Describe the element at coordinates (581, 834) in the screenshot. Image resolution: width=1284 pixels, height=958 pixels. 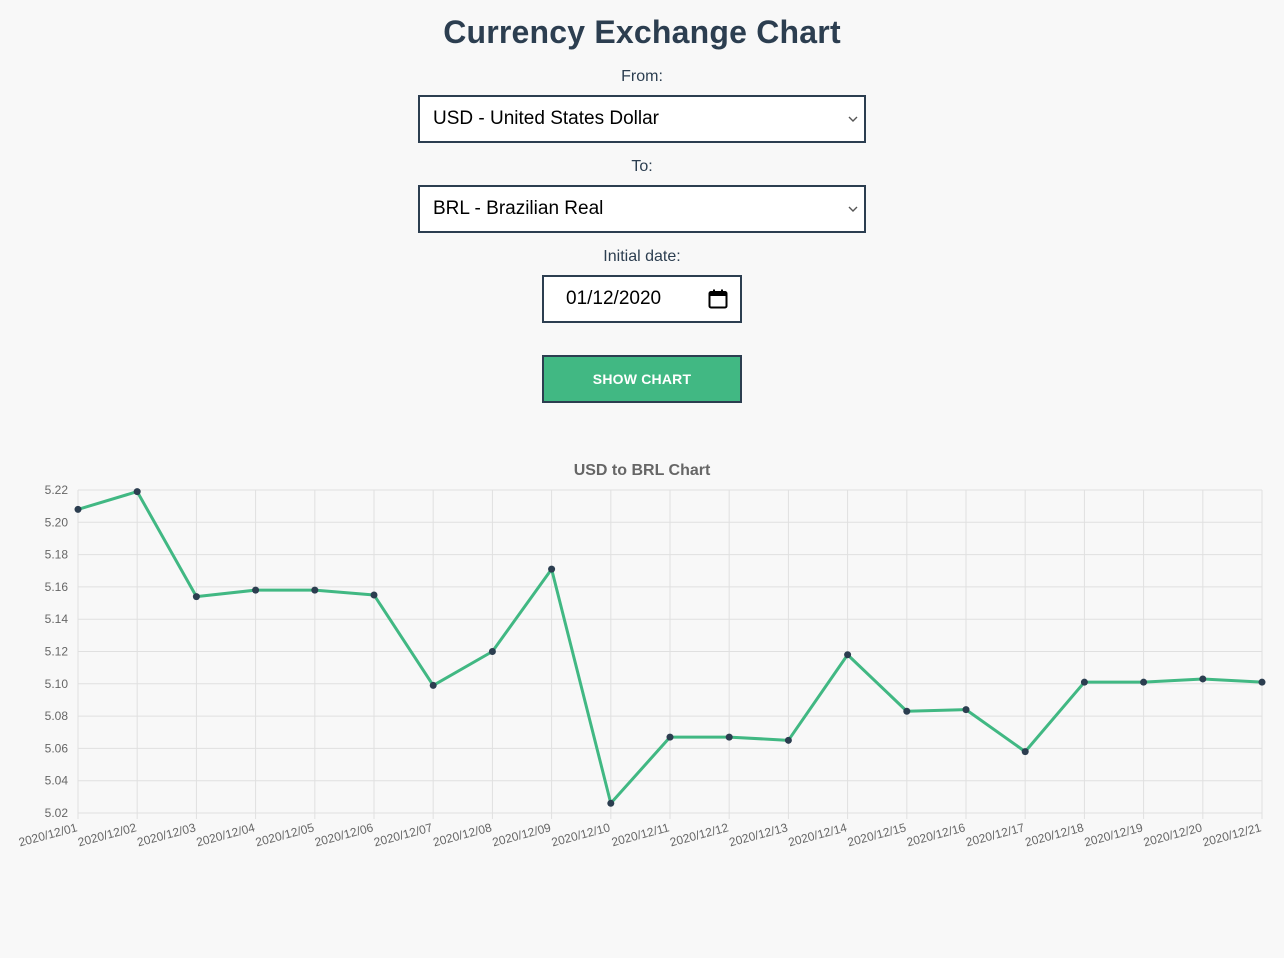
I see `x-tick-label: 2020/12/10` at that location.